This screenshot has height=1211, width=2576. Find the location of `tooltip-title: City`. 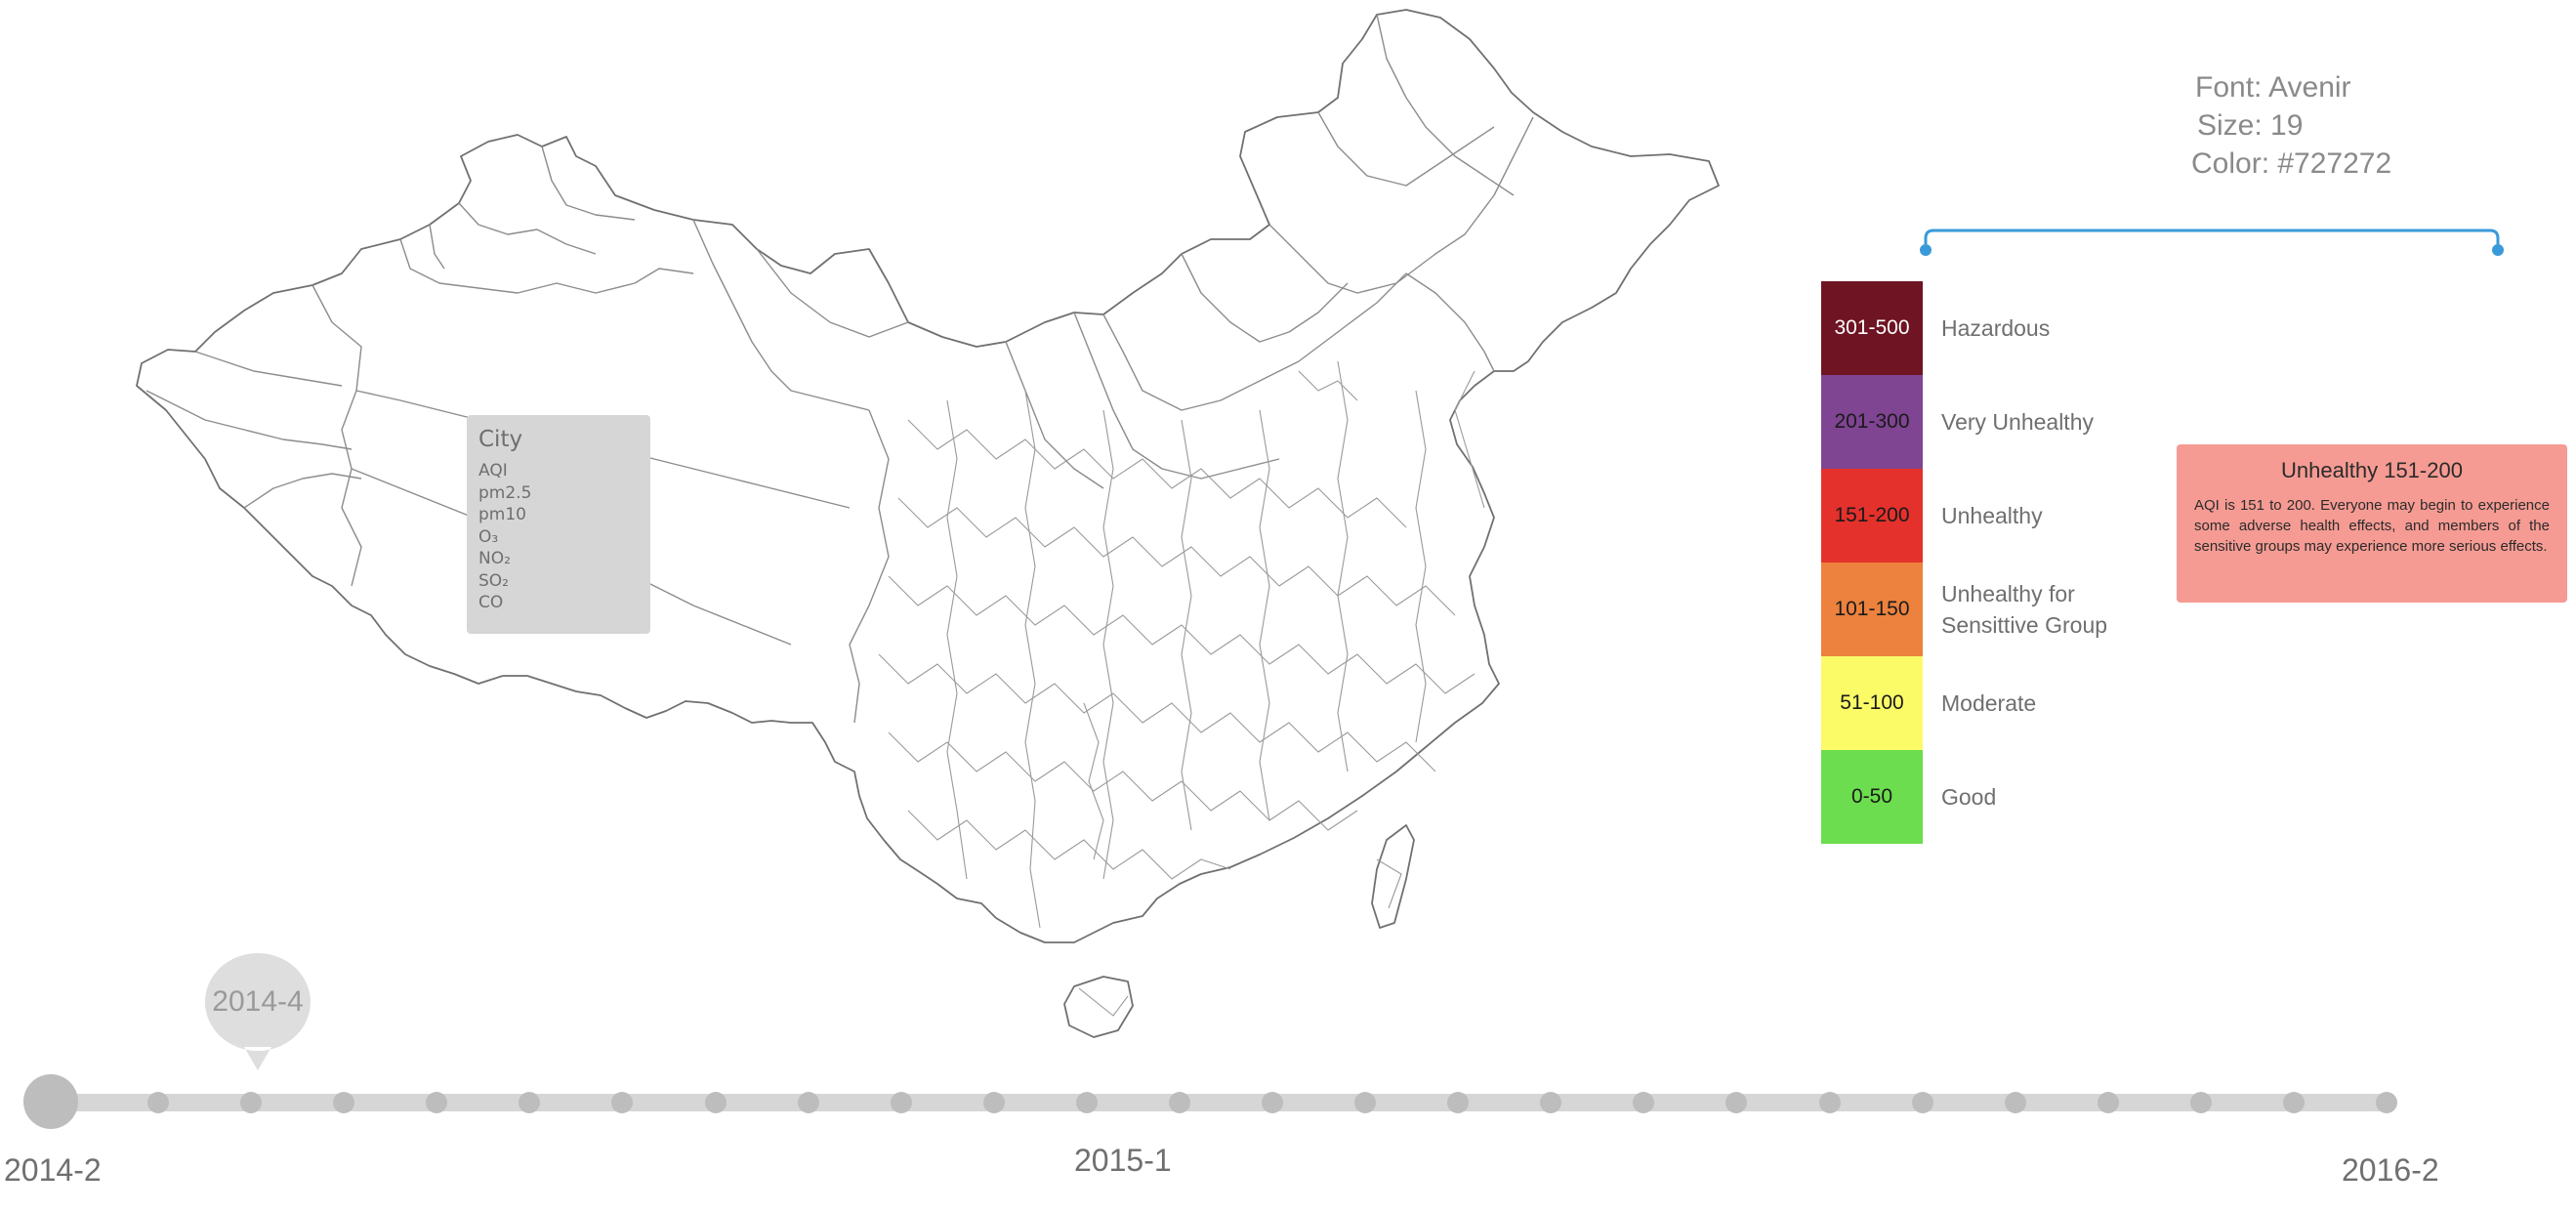

tooltip-title: City is located at coordinates (501, 439).